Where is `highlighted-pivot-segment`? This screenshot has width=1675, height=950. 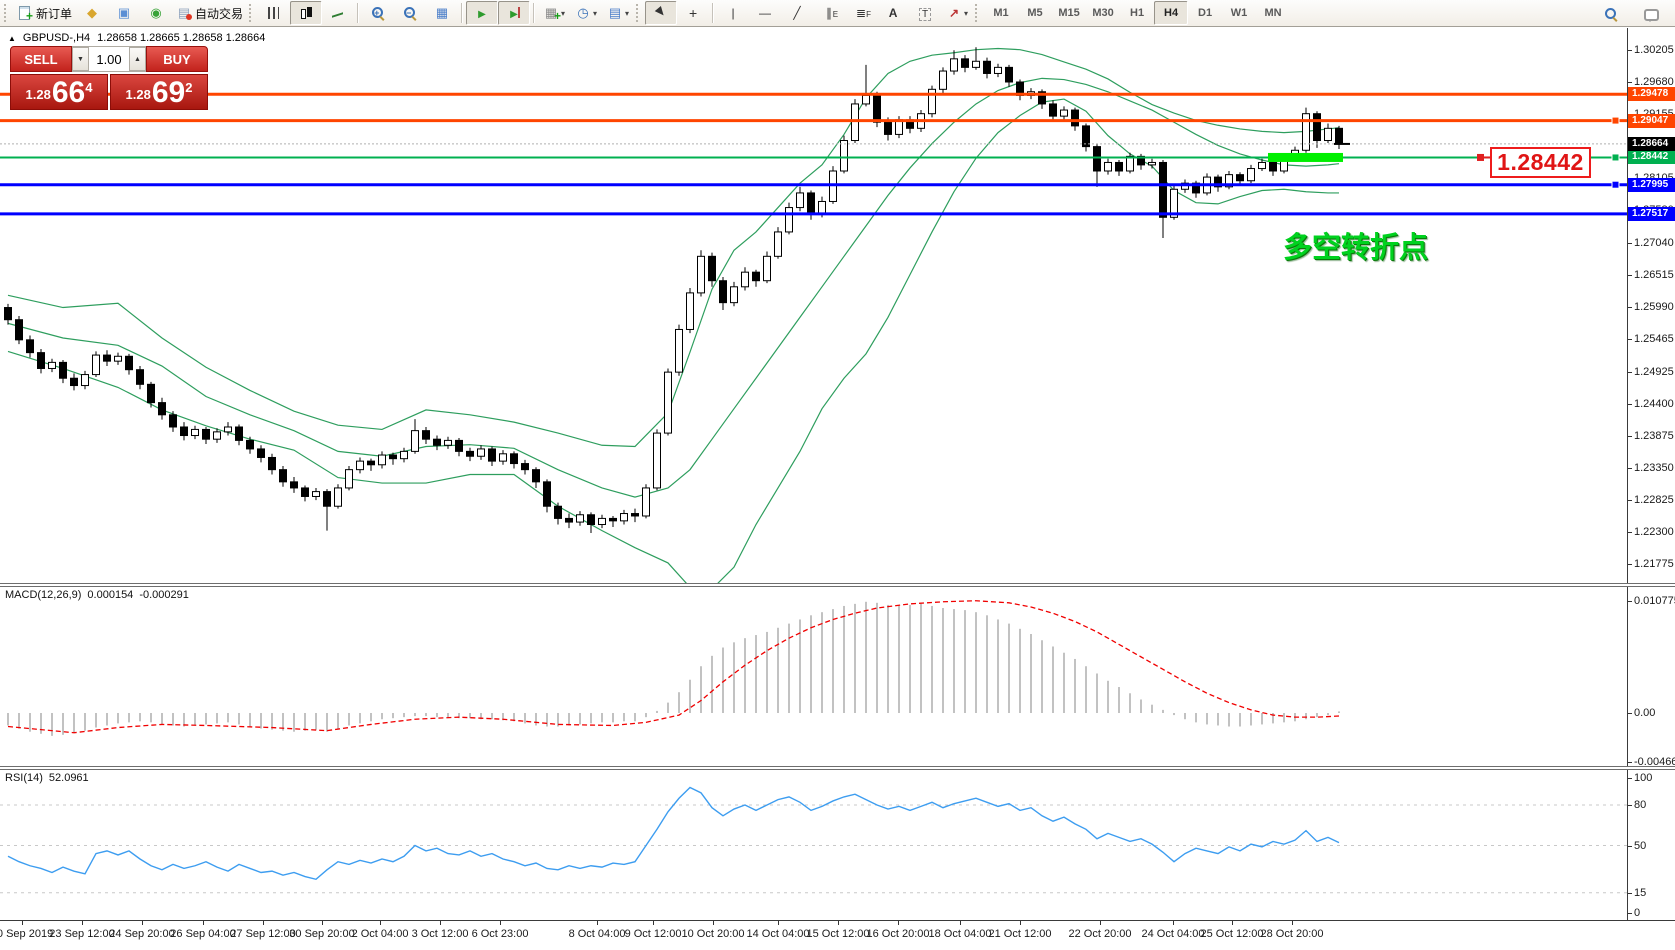
highlighted-pivot-segment is located at coordinates (1305, 157).